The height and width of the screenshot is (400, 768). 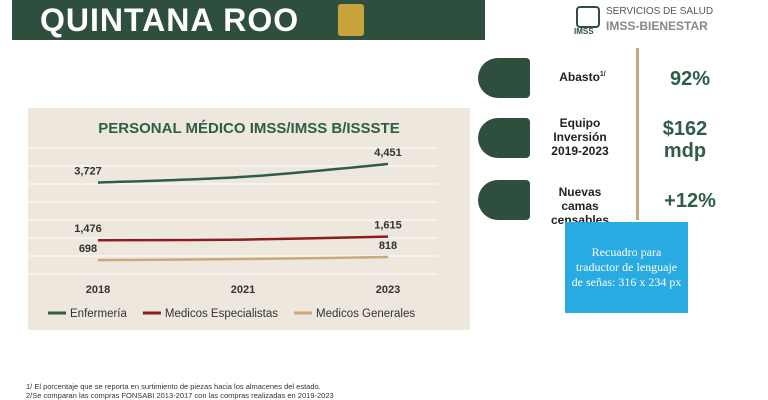 What do you see at coordinates (690, 201) in the screenshot?
I see `indicator-value: +12%` at bounding box center [690, 201].